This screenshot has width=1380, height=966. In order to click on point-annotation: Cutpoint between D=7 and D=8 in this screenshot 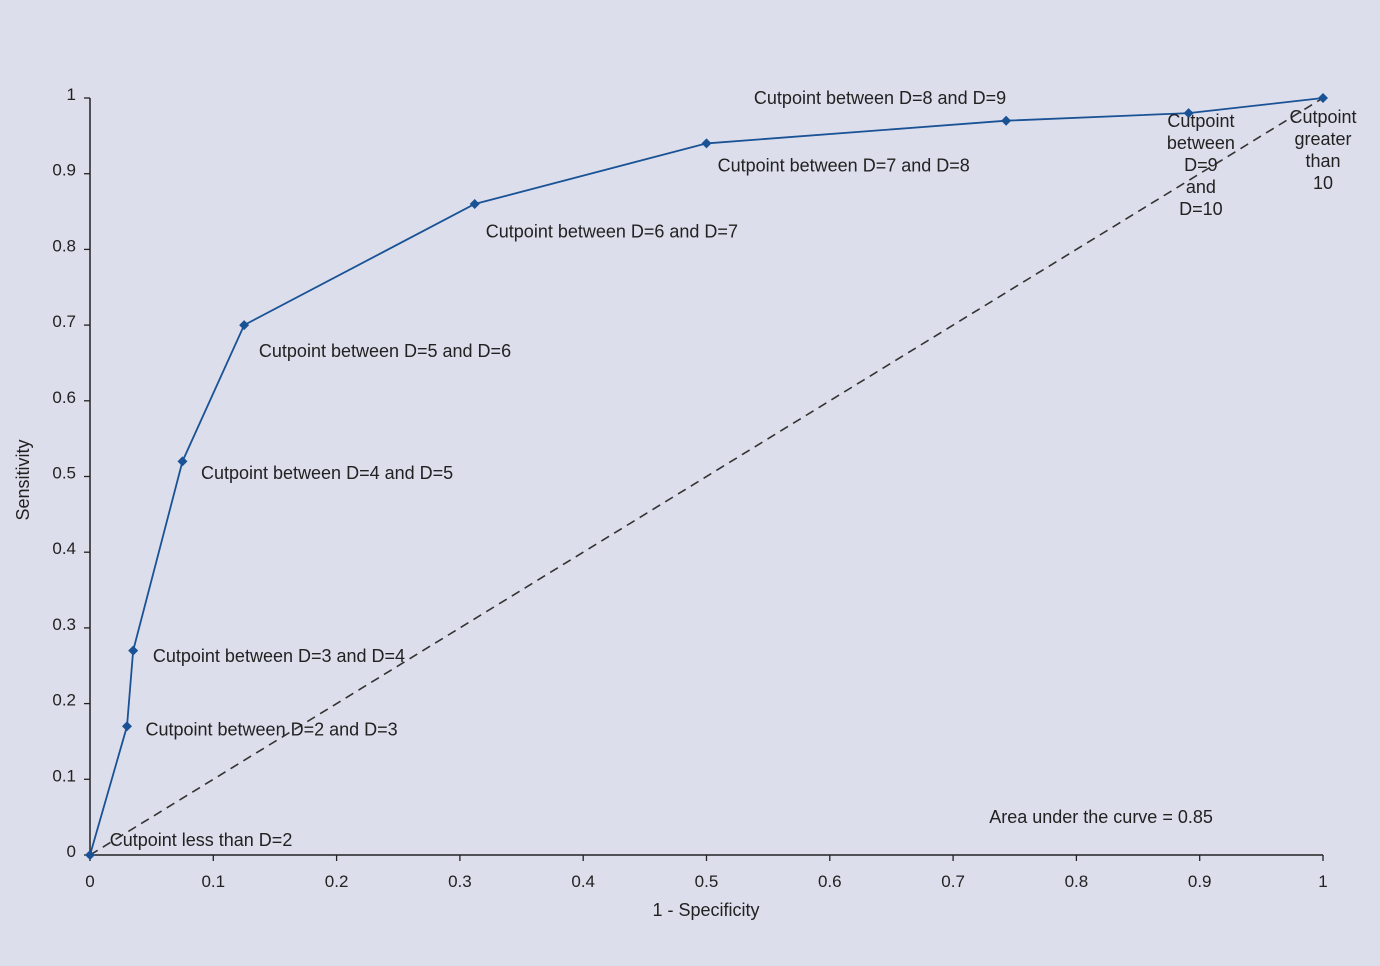, I will do `click(844, 165)`.